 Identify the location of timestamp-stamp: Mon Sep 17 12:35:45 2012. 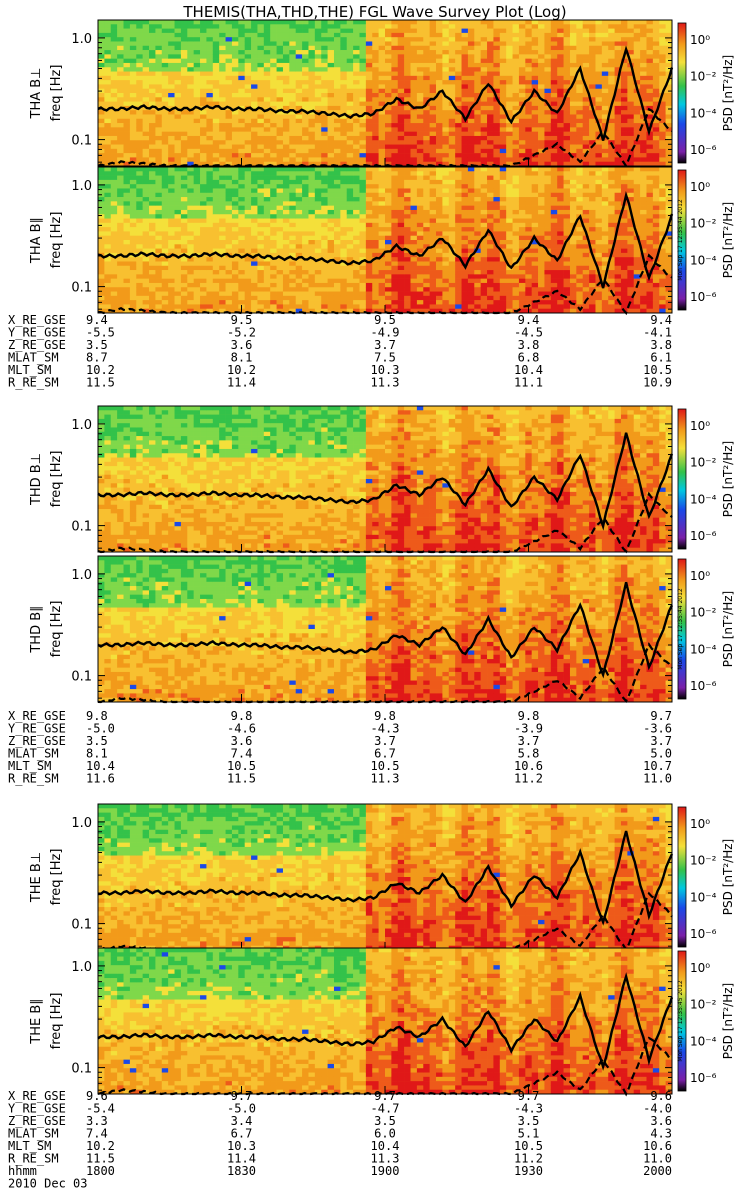
(680, 1021).